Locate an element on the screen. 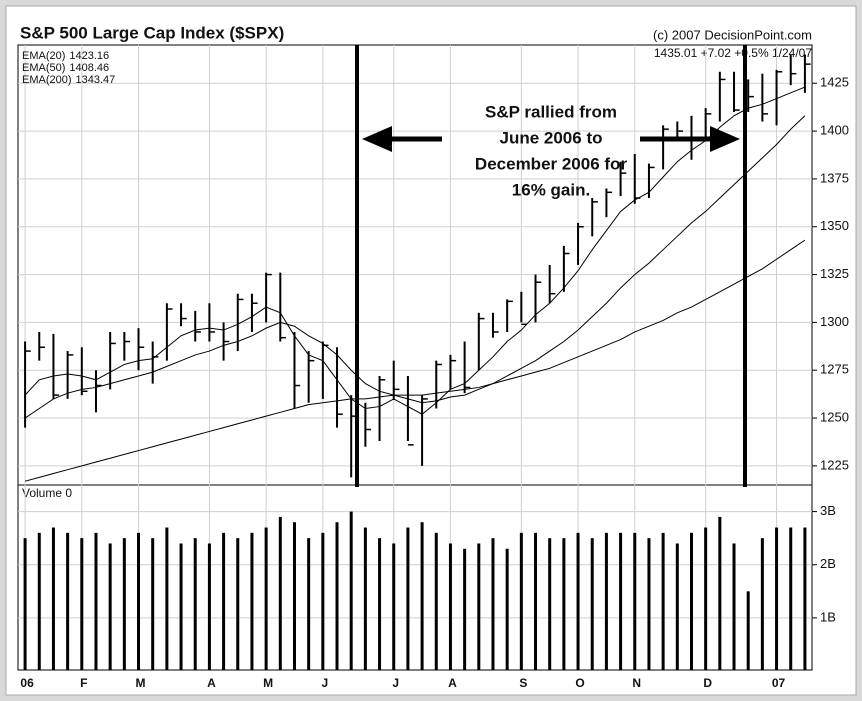 This screenshot has width=862, height=701. annotation-line: June 2006 to is located at coordinates (551, 137).